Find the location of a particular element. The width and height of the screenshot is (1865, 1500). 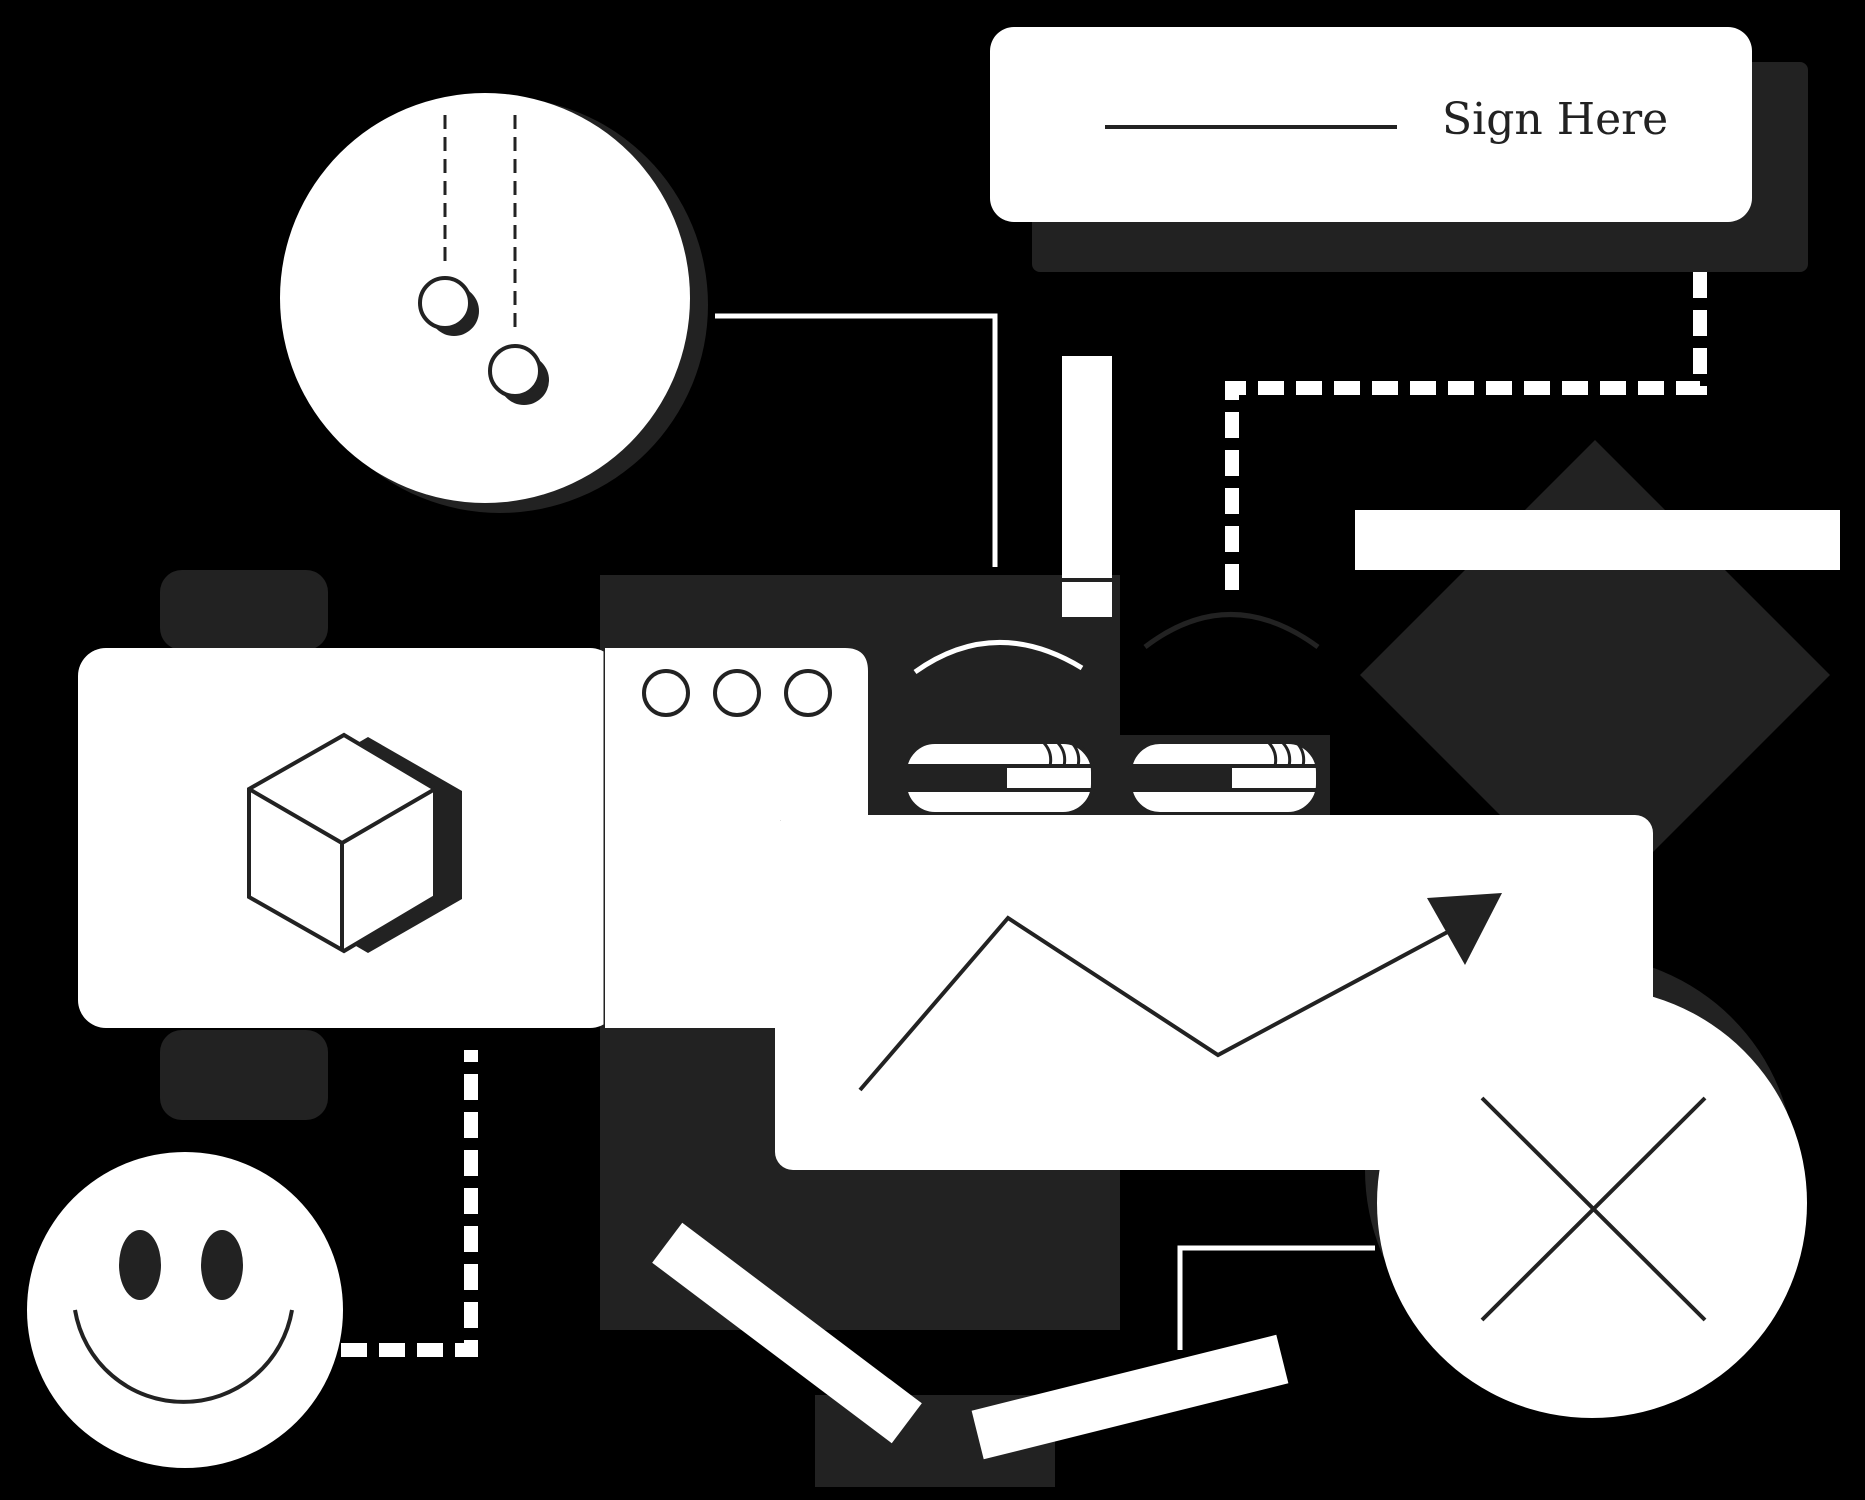

connector-xcircle-to-bar is located at coordinates (1276, 1297).